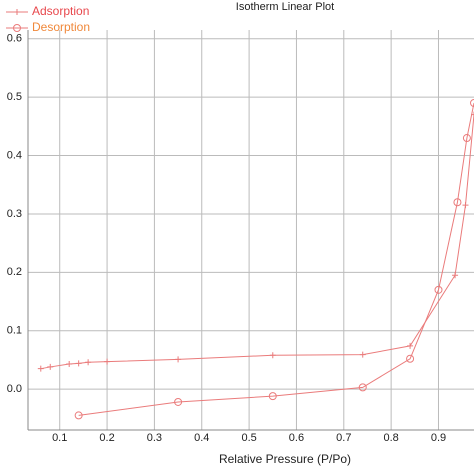 This screenshot has height=474, width=474. Describe the element at coordinates (296, 438) in the screenshot. I see `x-tick-label: 0.6` at that location.